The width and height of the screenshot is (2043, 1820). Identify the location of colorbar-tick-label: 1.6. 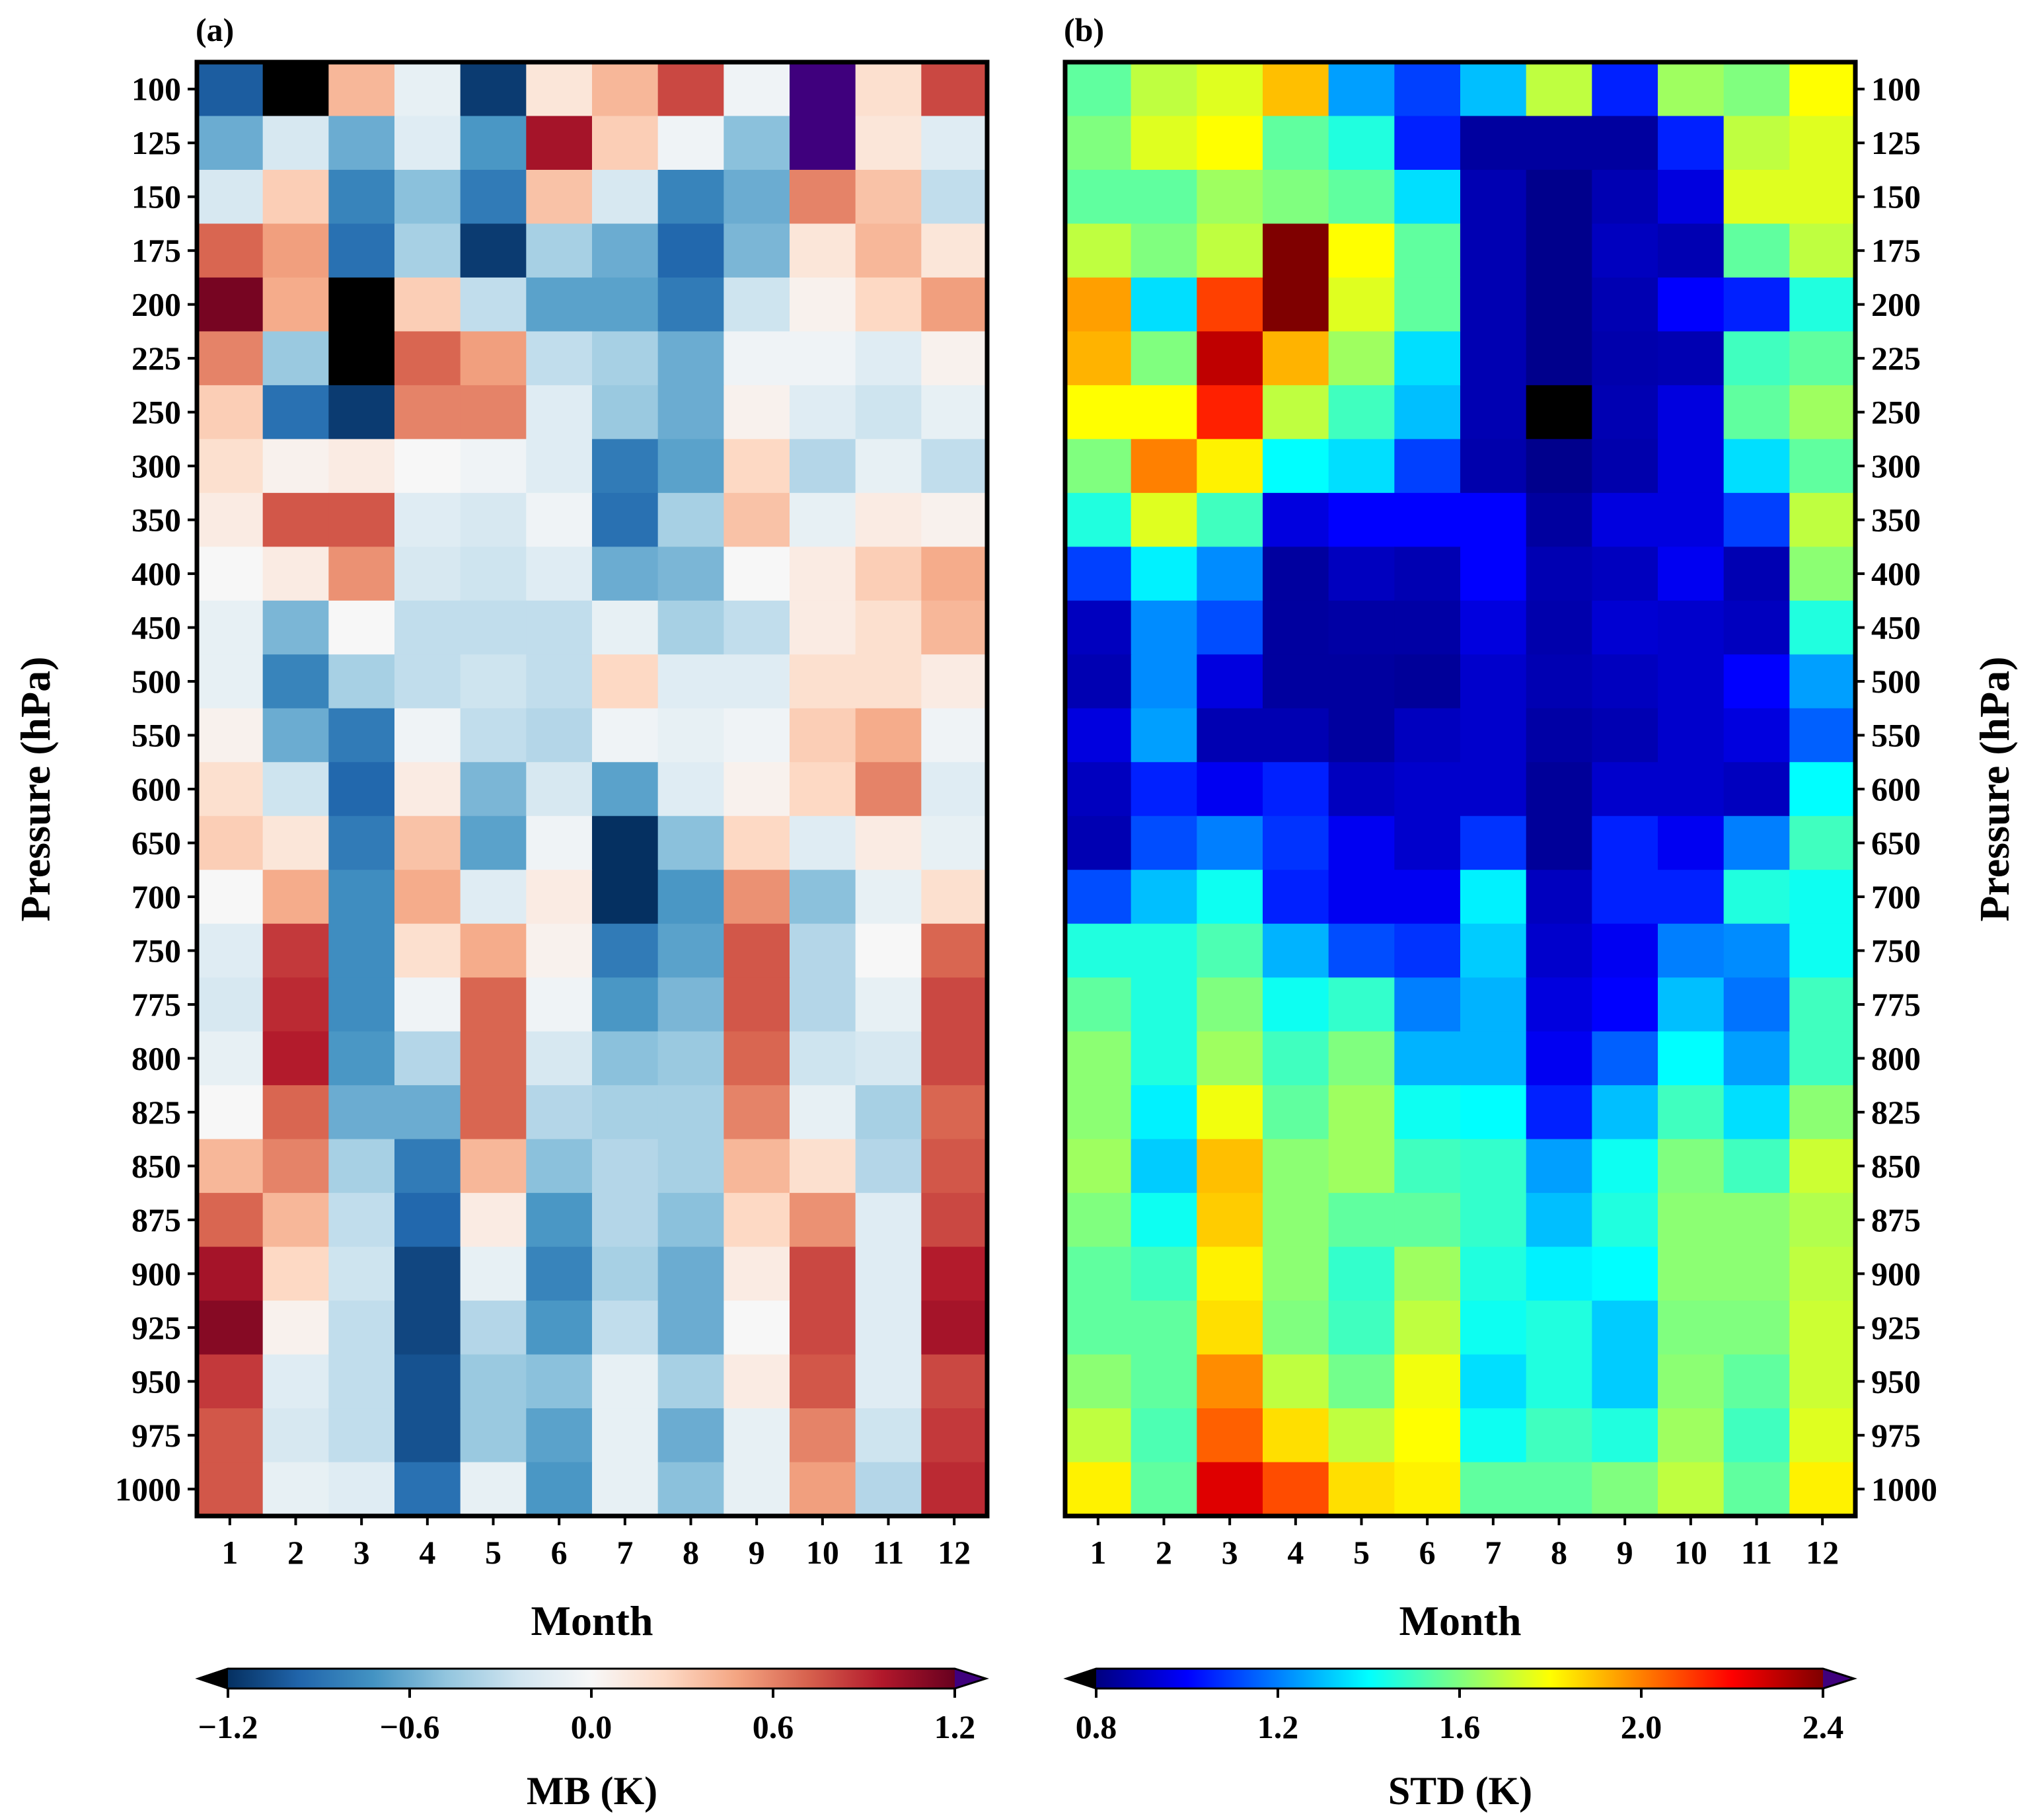
(1460, 1726).